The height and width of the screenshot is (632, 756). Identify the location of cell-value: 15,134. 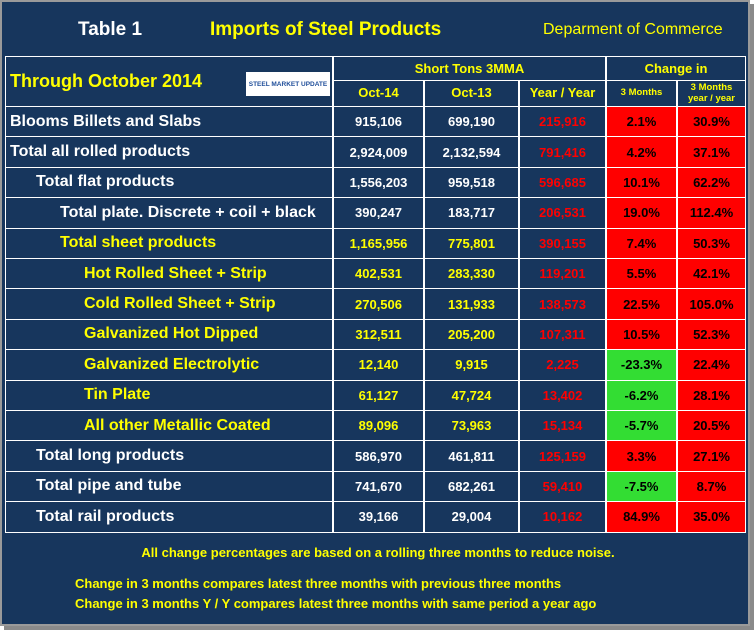
(562, 426).